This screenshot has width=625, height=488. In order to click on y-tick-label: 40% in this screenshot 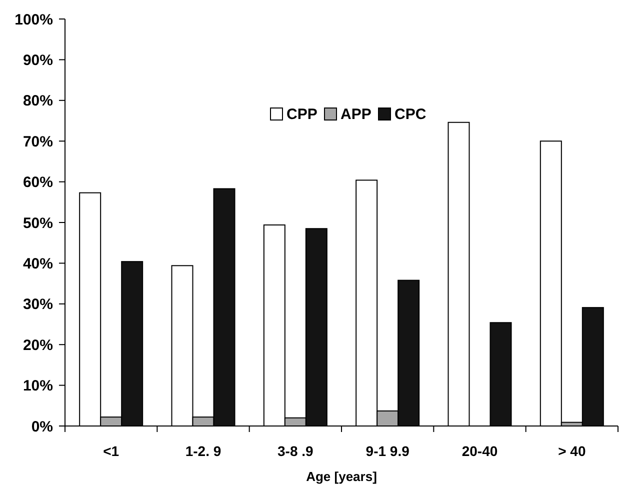, I will do `click(37, 263)`.